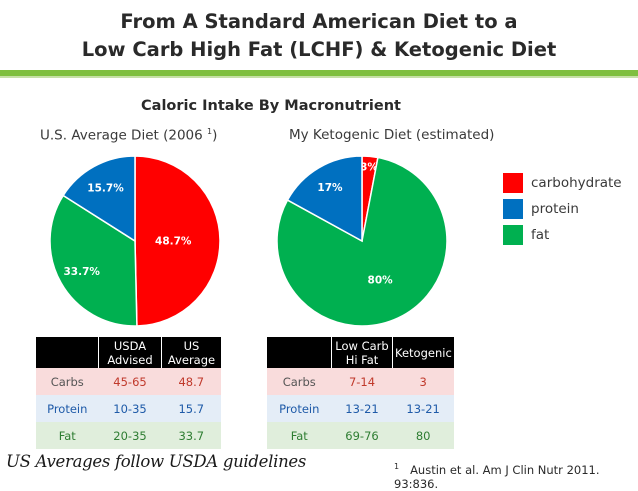  I want to click on keto-pie-label-protein: 17%, so click(330, 188).